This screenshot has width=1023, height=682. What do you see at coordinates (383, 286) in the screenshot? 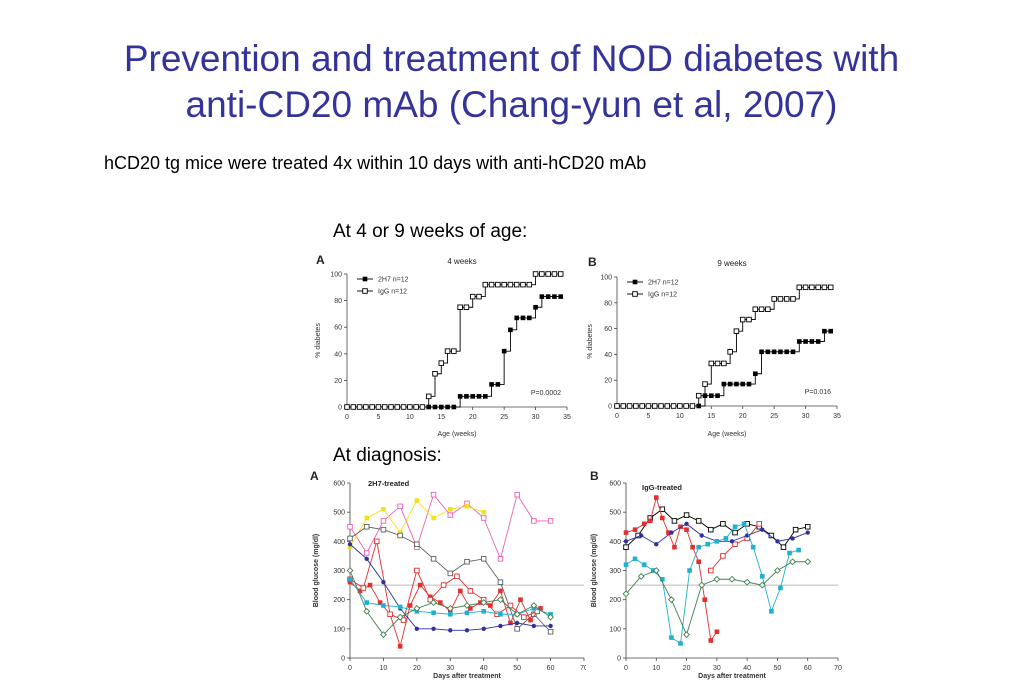
I see `legend: 2H7 n=12 IgG n=12` at bounding box center [383, 286].